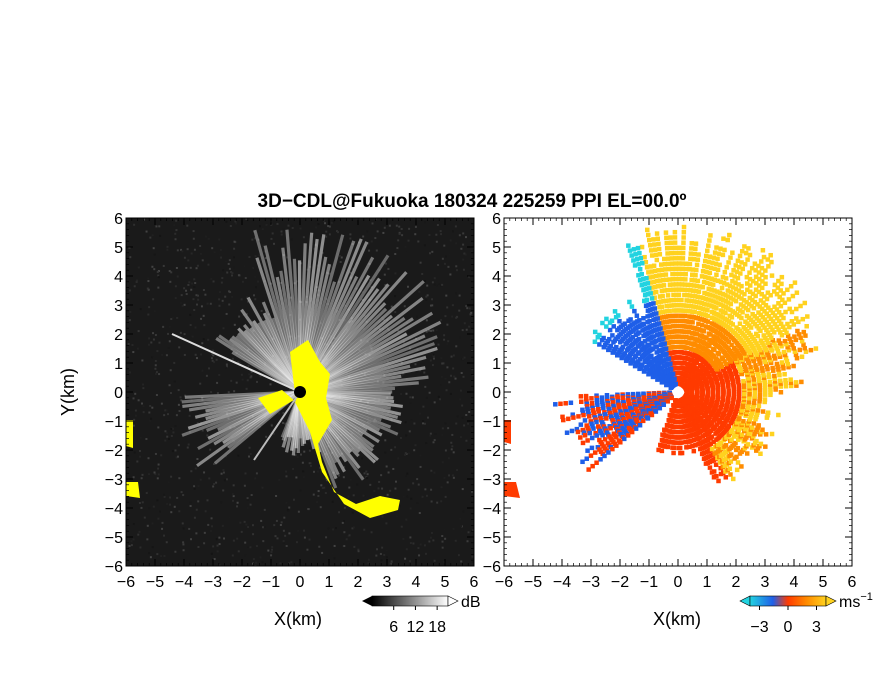 The image size is (880, 680). What do you see at coordinates (118, 219) in the screenshot?
I see `snr-y-tick-label: 6` at bounding box center [118, 219].